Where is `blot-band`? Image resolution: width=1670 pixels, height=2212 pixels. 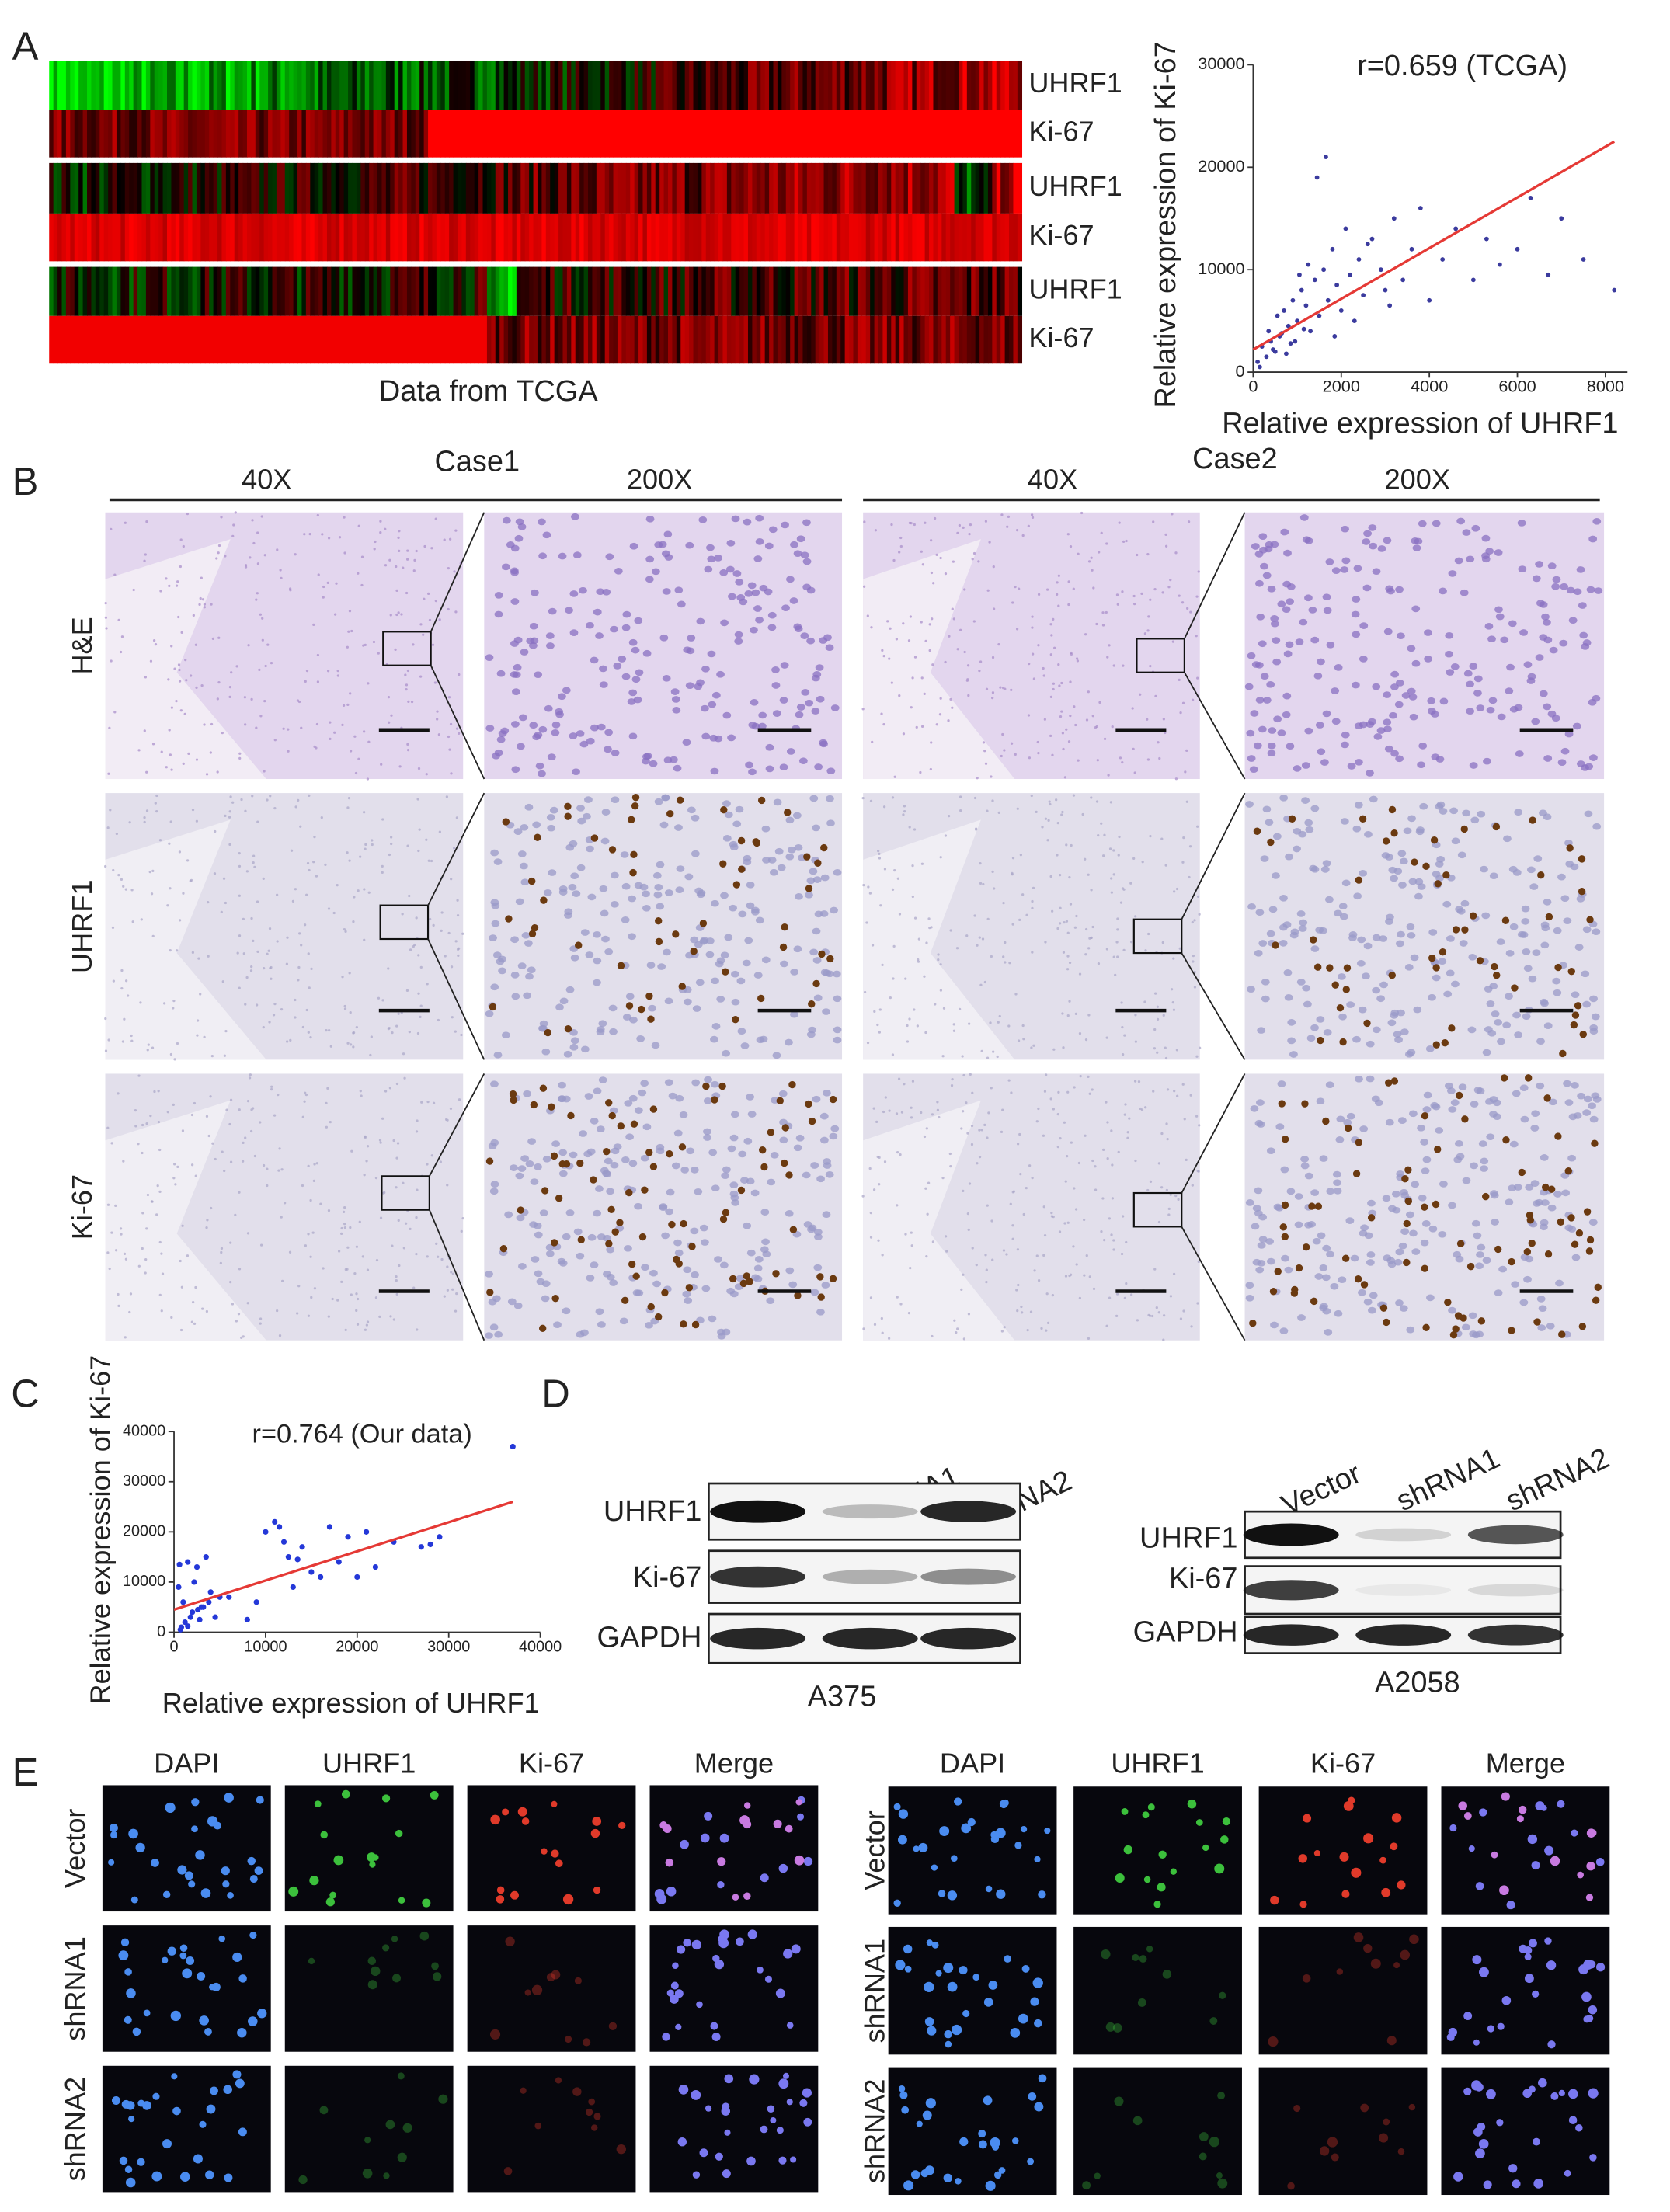 blot-band is located at coordinates (1516, 1535).